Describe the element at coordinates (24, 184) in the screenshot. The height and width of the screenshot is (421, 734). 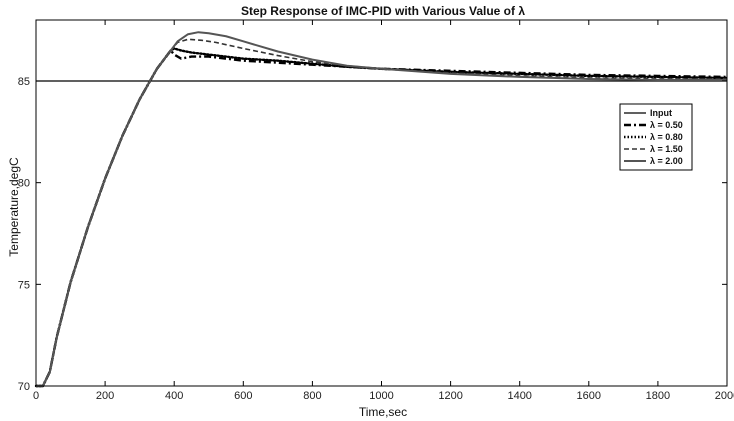
I see `y-tick-label: 80` at that location.